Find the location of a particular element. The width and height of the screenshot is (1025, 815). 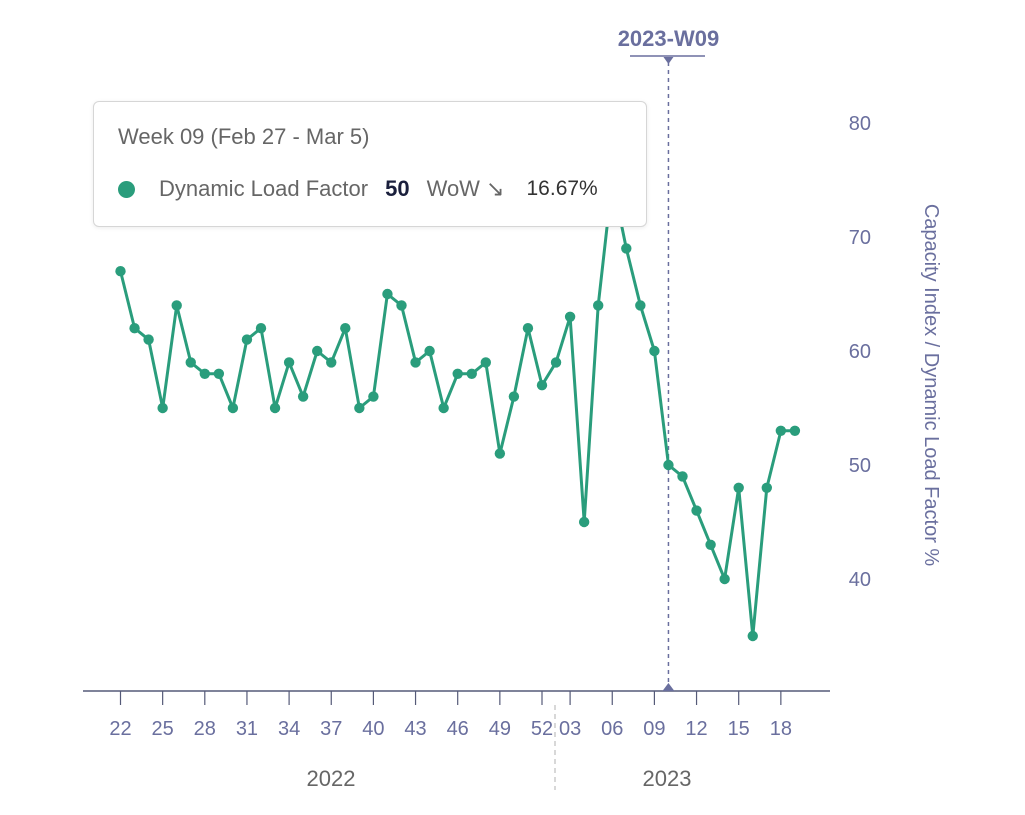

tooltip-row: Dynamic Load Factor 50 WoW ↘ 16.67% is located at coordinates (358, 189).